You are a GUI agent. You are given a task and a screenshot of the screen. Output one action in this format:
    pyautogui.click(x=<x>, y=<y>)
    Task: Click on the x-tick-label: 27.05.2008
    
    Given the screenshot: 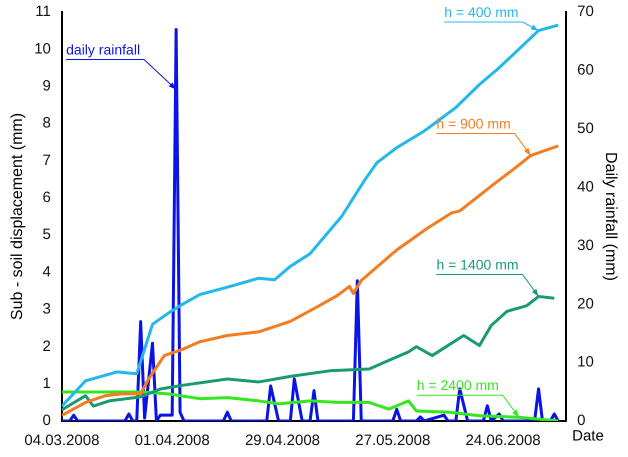 What is the action you would take?
    pyautogui.click(x=392, y=441)
    